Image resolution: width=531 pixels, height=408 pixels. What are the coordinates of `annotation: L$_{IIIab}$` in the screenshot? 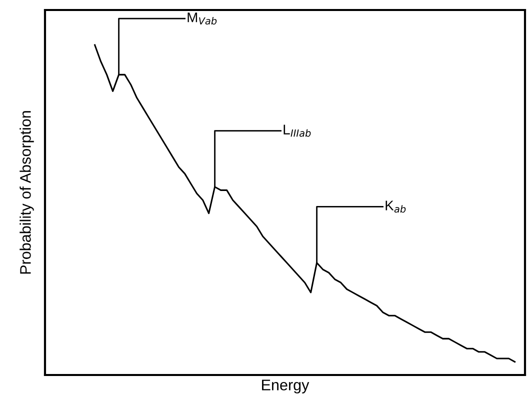 It's located at (297, 130).